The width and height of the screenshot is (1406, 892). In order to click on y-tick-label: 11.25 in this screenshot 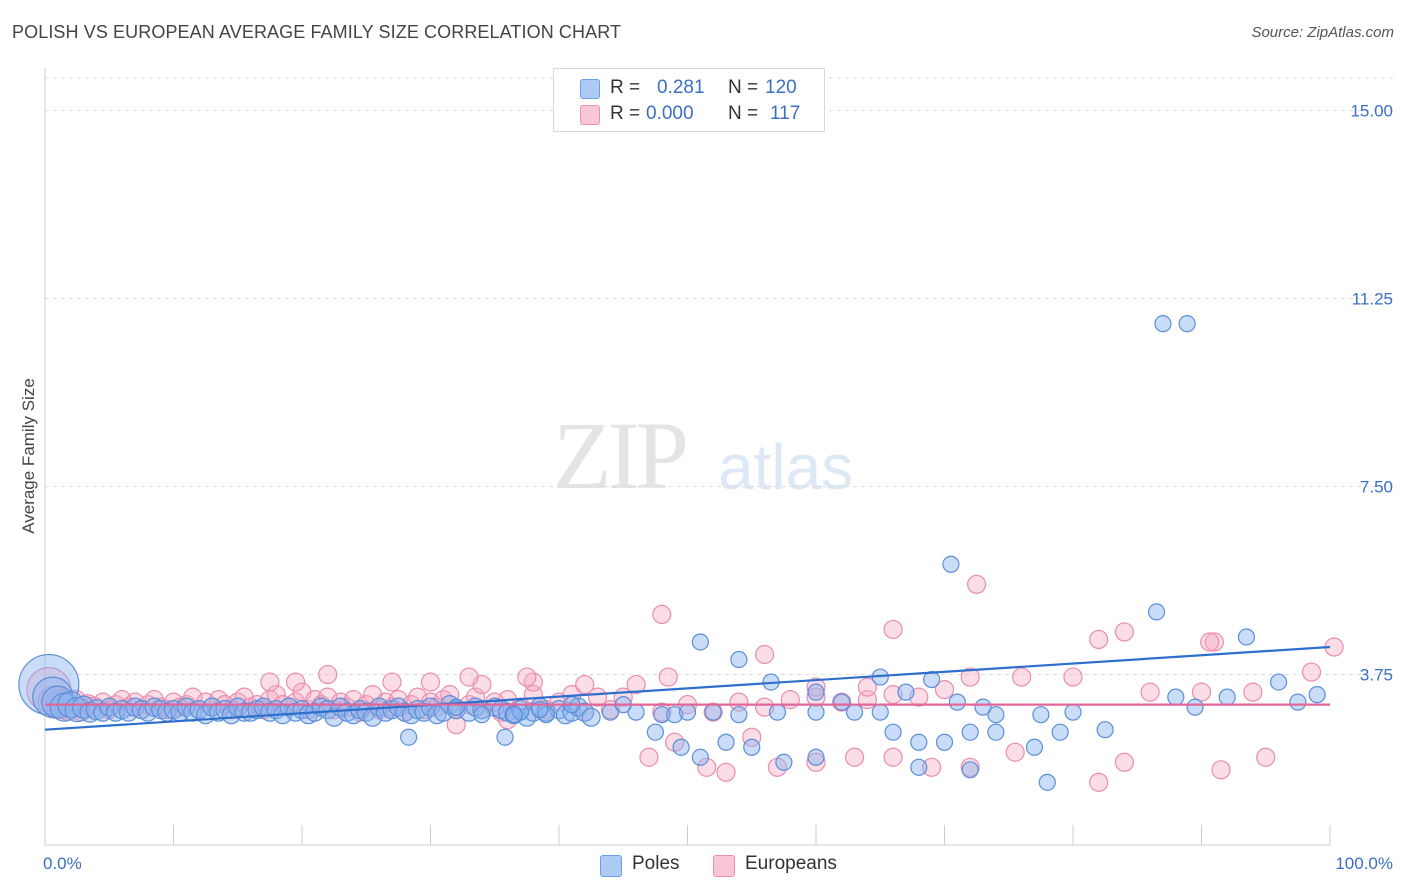, I will do `click(1372, 299)`.